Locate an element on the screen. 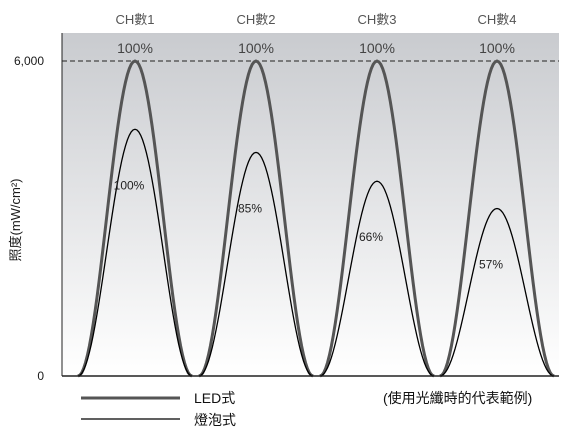 The image size is (570, 427). bulb-pct-label-ch3: 66% is located at coordinates (371, 237).